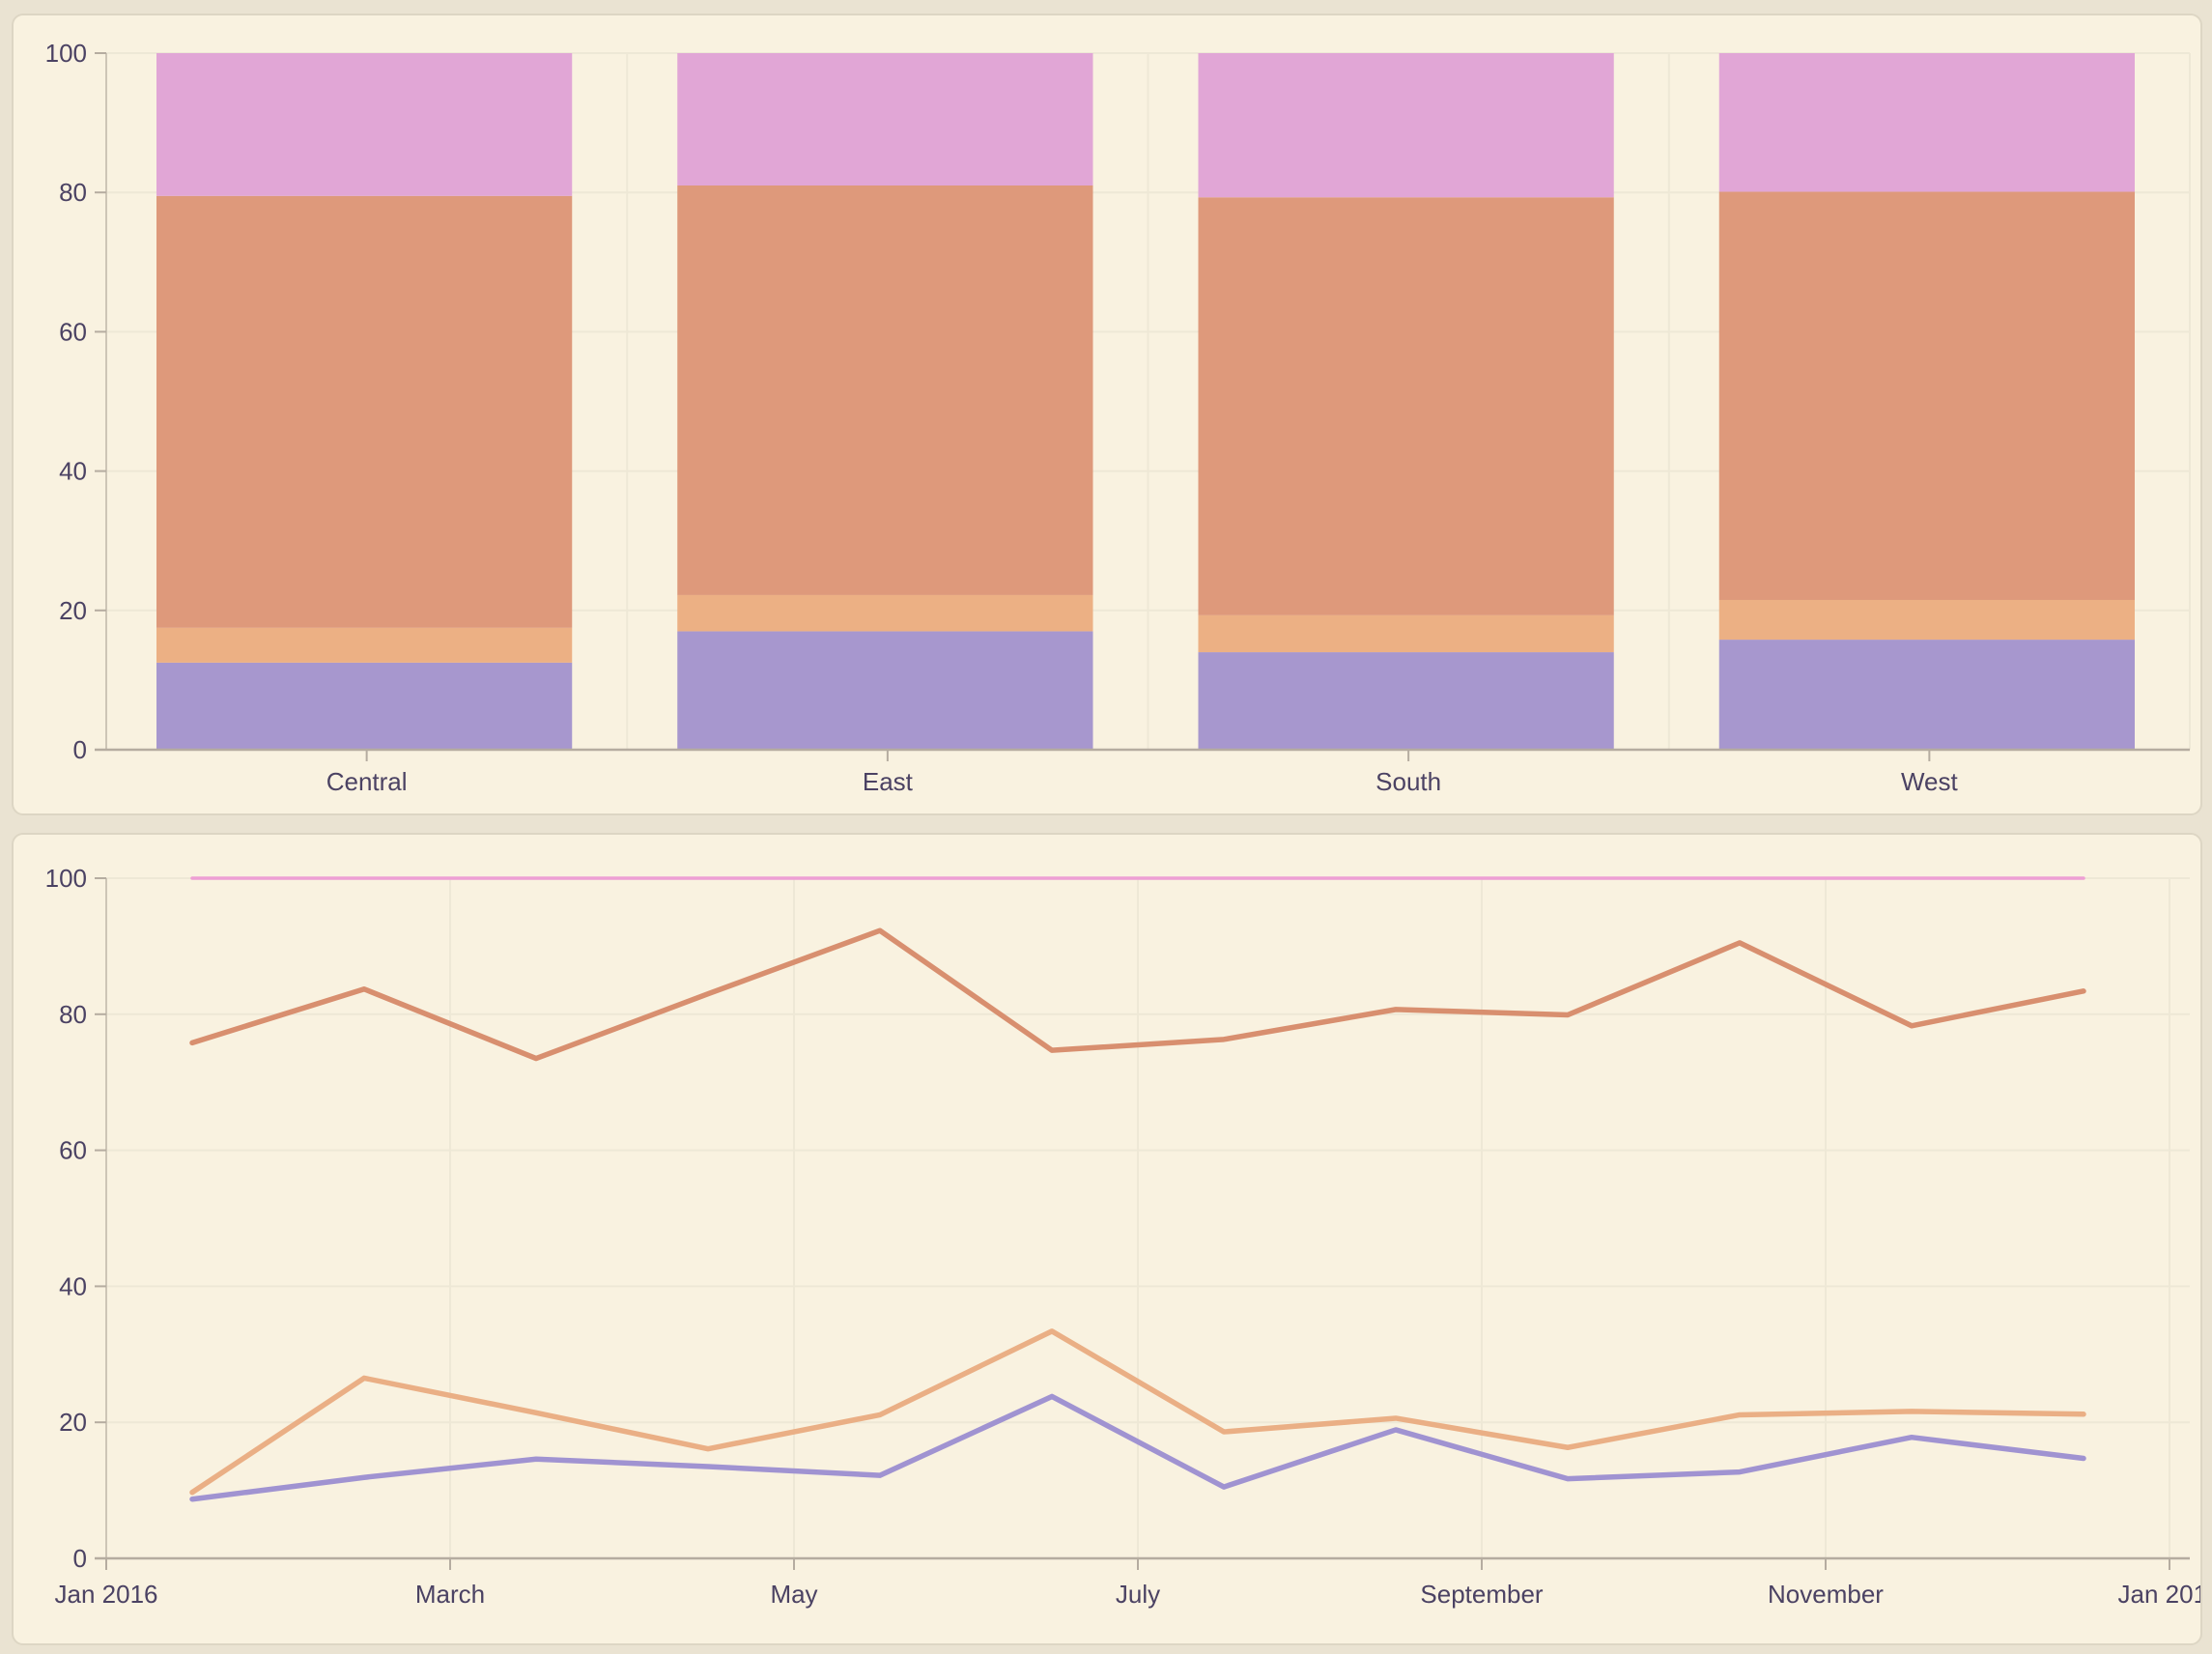 This screenshot has height=1654, width=2212. What do you see at coordinates (1137, 995) in the screenshot?
I see `line-salmon` at bounding box center [1137, 995].